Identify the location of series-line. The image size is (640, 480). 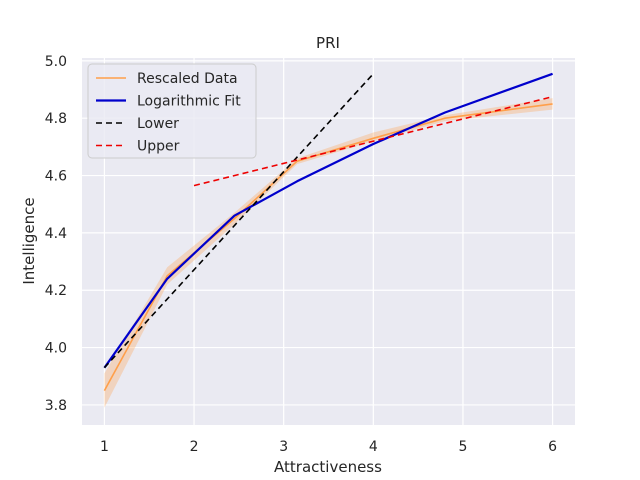
(373, 141).